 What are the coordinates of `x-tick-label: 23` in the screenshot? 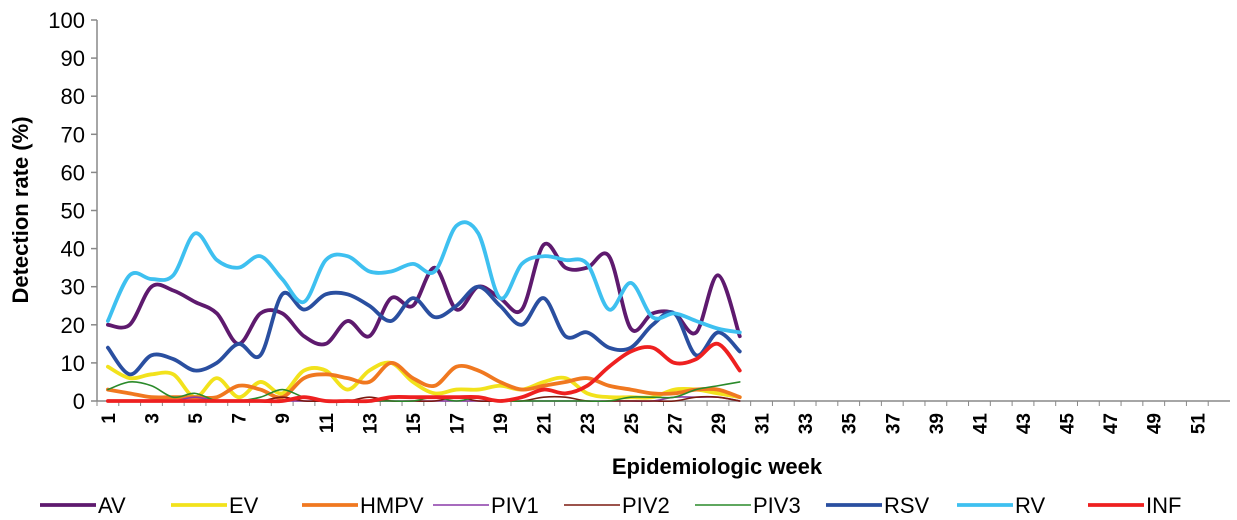 It's located at (588, 423).